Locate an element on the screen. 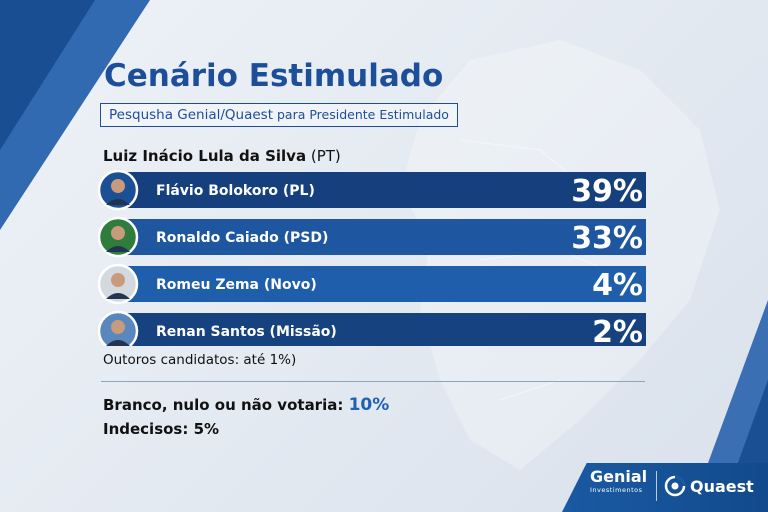  candidate-name-label: Flávio Bolokoro (PL) is located at coordinates (235, 191).